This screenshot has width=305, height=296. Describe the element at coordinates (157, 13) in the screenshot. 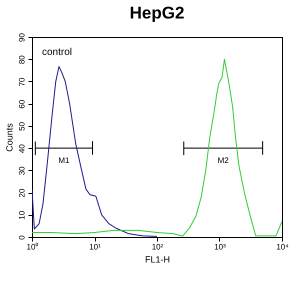

I see `chart-title: HepG2` at that location.